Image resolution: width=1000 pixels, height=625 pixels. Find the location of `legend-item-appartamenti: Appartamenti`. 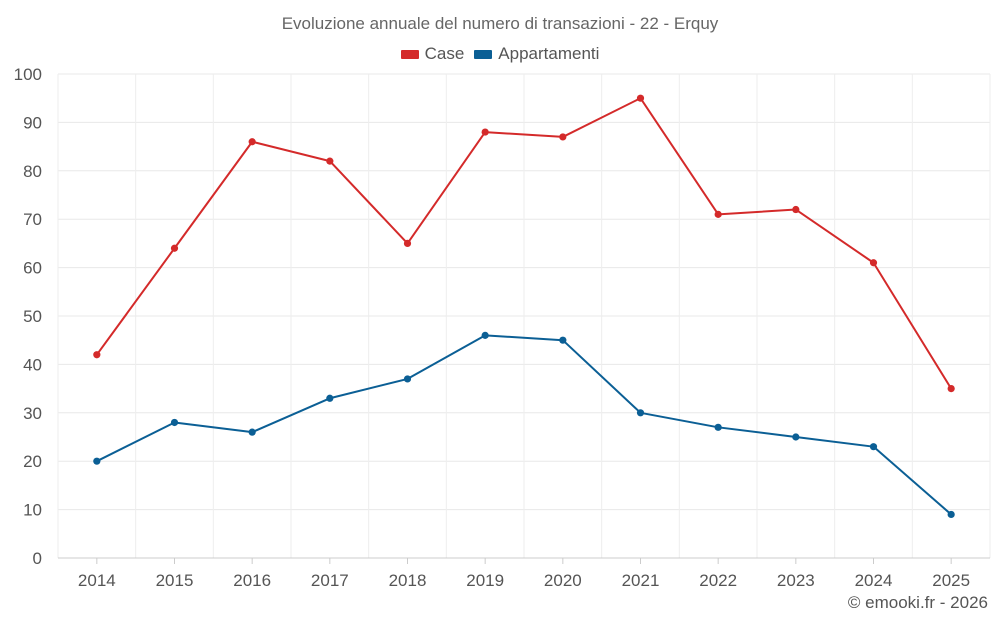

legend-item-appartamenti: Appartamenti is located at coordinates (536, 54).